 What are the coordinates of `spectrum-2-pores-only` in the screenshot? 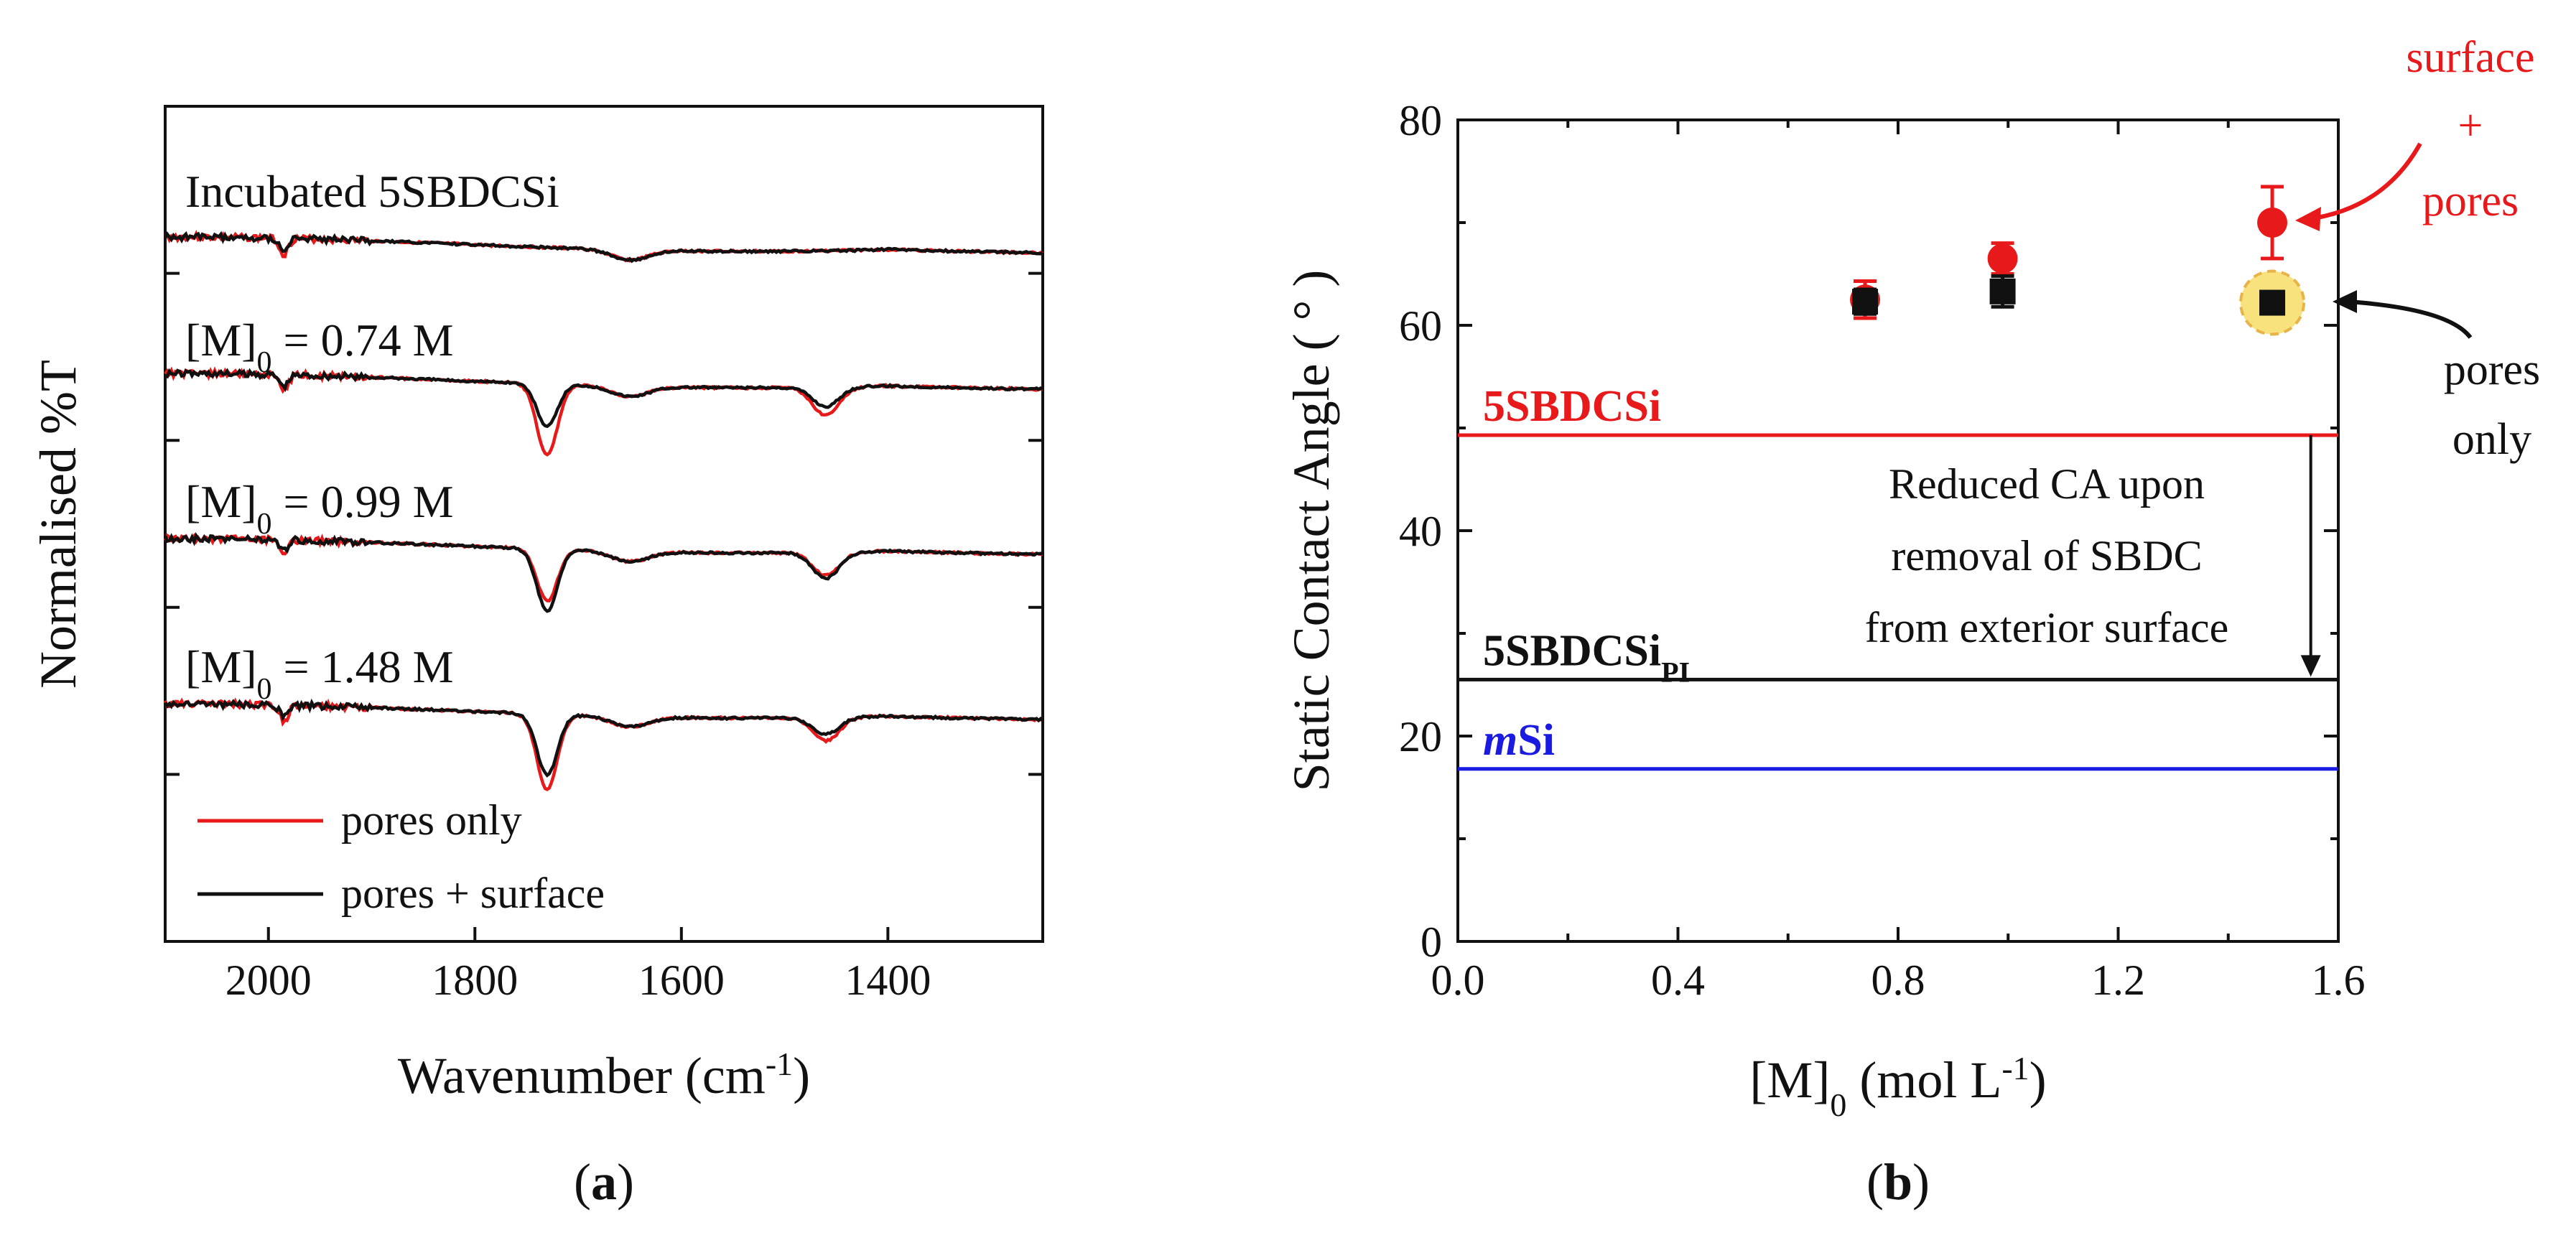 It's located at (603, 411).